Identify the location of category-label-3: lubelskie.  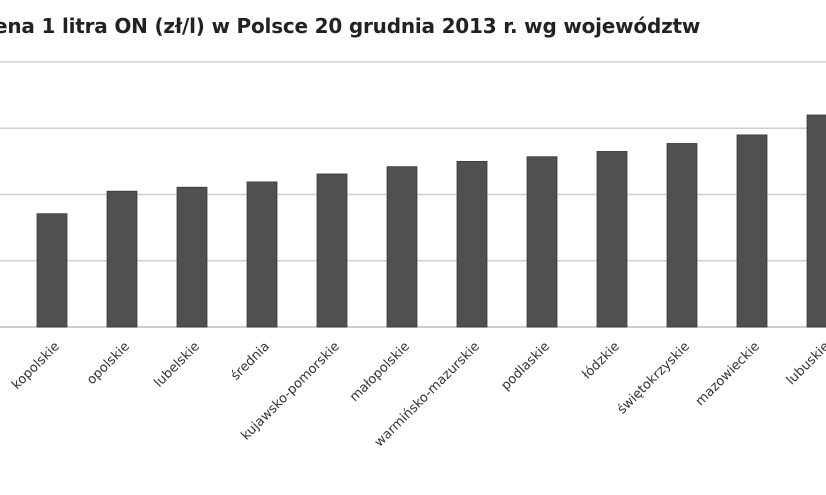
(176, 364).